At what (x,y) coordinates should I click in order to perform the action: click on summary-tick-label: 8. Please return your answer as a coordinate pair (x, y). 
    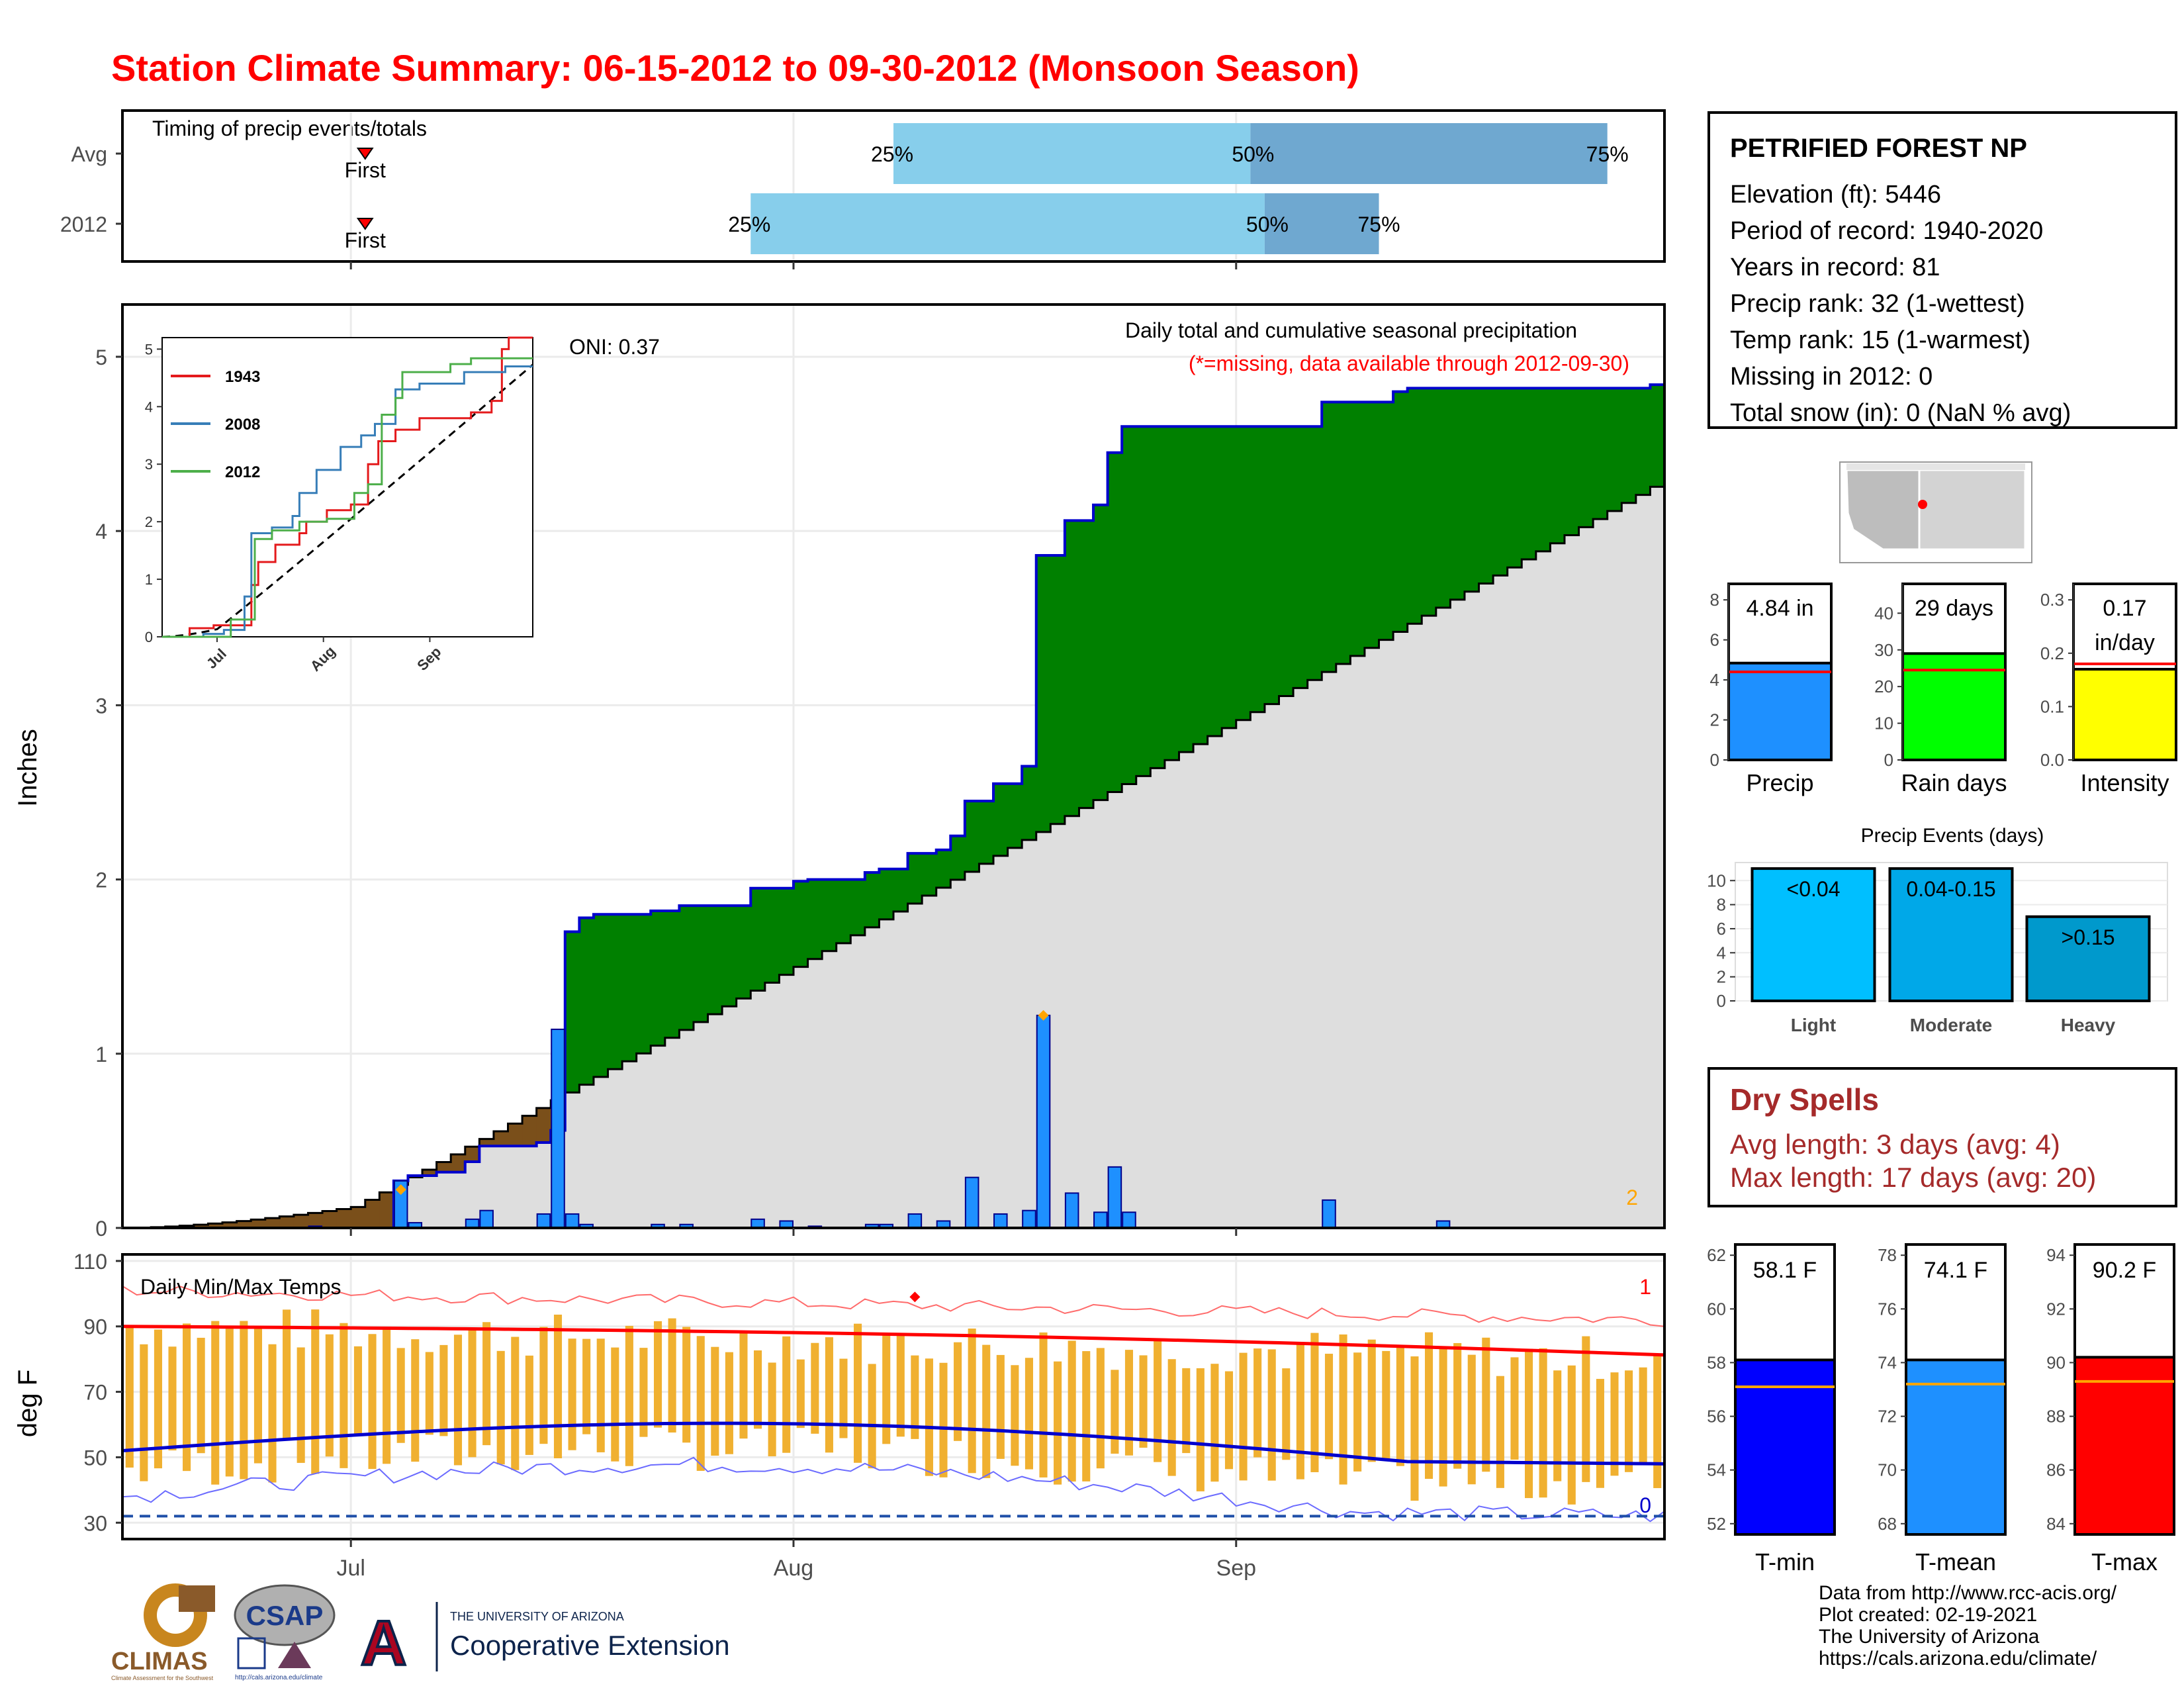
    Looking at the image, I should click on (1715, 600).